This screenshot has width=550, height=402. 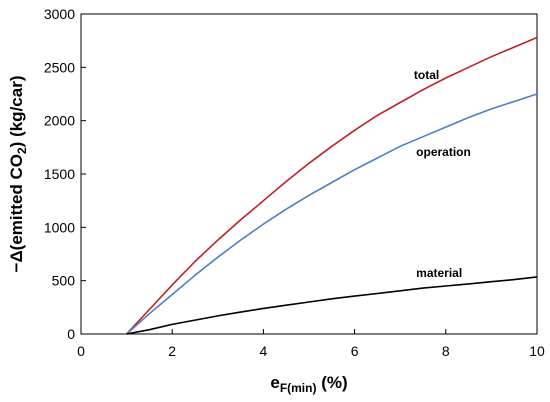 I want to click on y-tick-label: 500, so click(x=64, y=281).